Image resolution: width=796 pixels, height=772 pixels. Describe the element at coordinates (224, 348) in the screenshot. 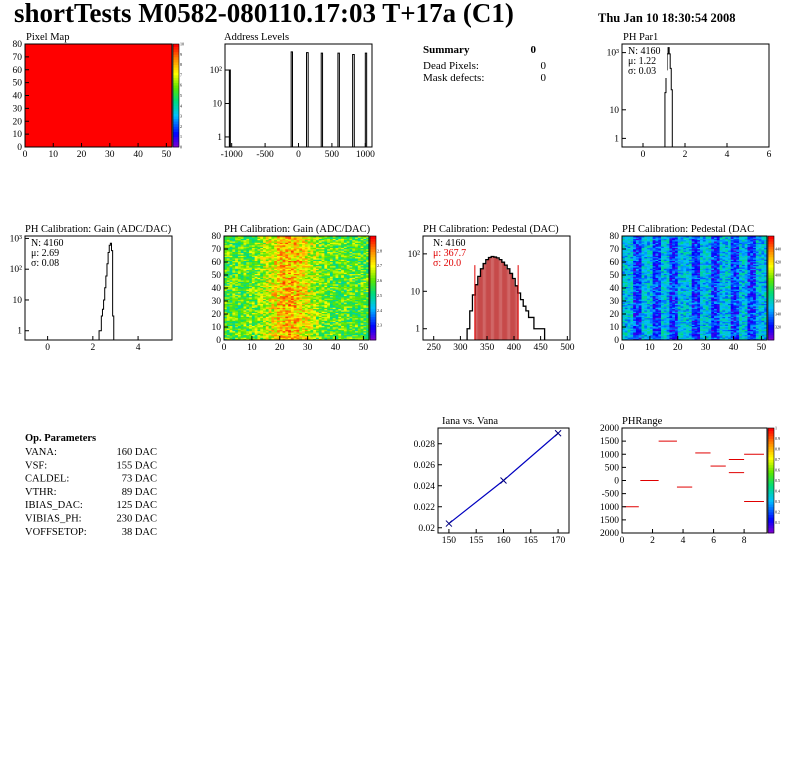

I see `x-tick-label: 0` at that location.